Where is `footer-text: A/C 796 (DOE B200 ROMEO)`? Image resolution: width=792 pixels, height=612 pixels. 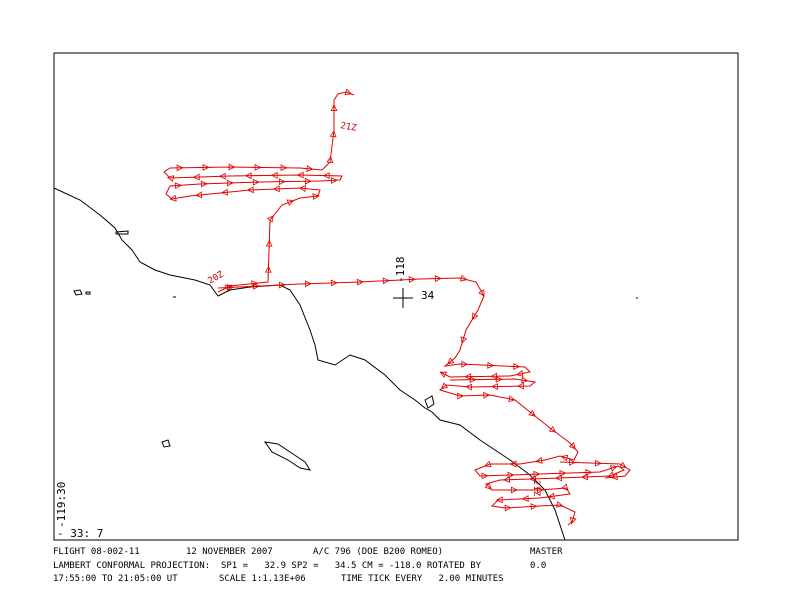 footer-text: A/C 796 (DOE B200 ROMEO) is located at coordinates (378, 552).